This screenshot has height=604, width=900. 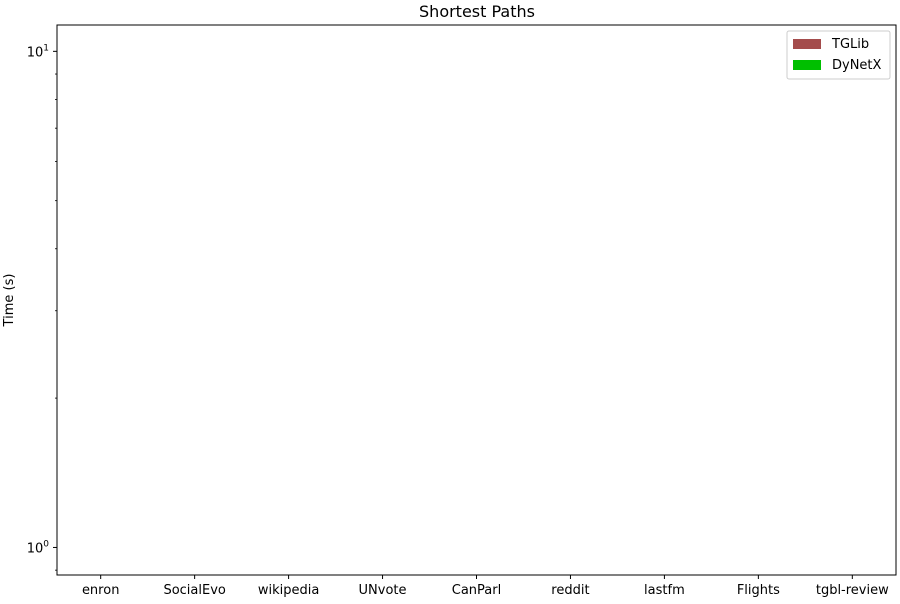 I want to click on y-tick-label: 100, so click(x=38, y=547).